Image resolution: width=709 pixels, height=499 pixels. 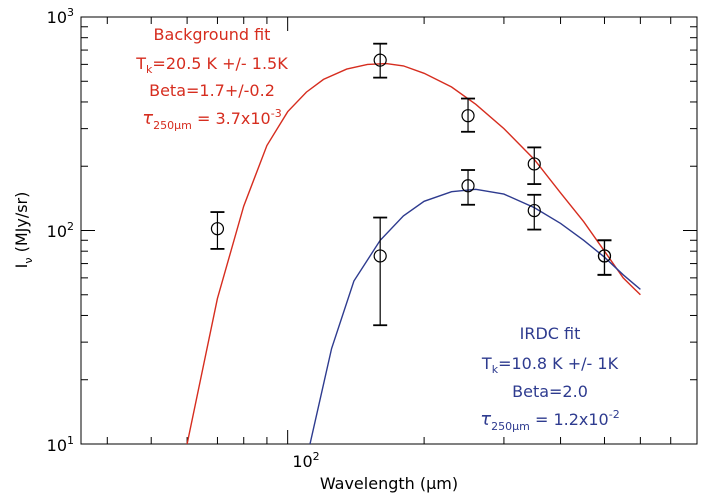 I want to click on y-tick-label-1000: 10³, so click(x=60, y=16).